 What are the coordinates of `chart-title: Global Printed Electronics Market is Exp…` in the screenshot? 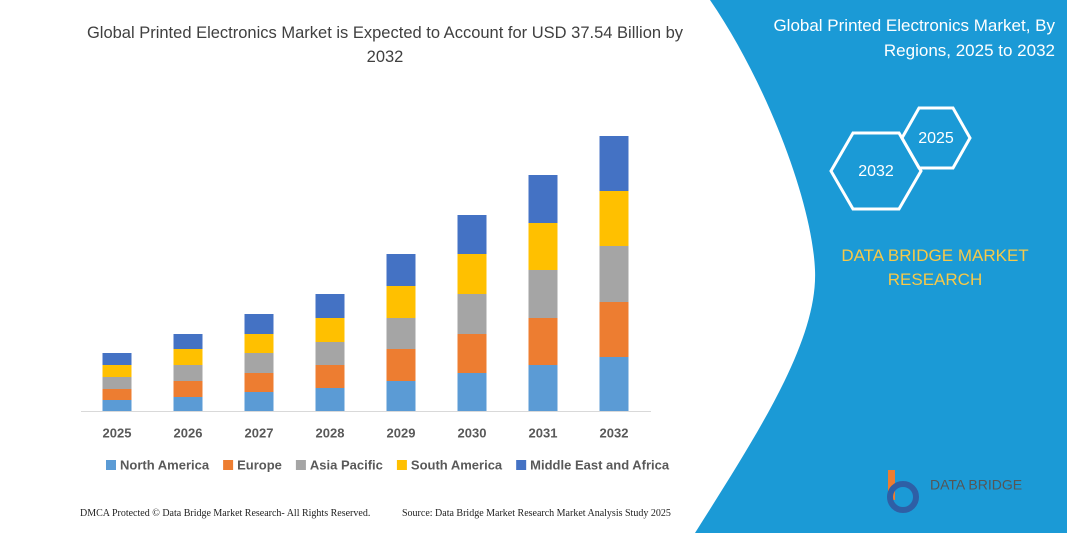 It's located at (385, 45).